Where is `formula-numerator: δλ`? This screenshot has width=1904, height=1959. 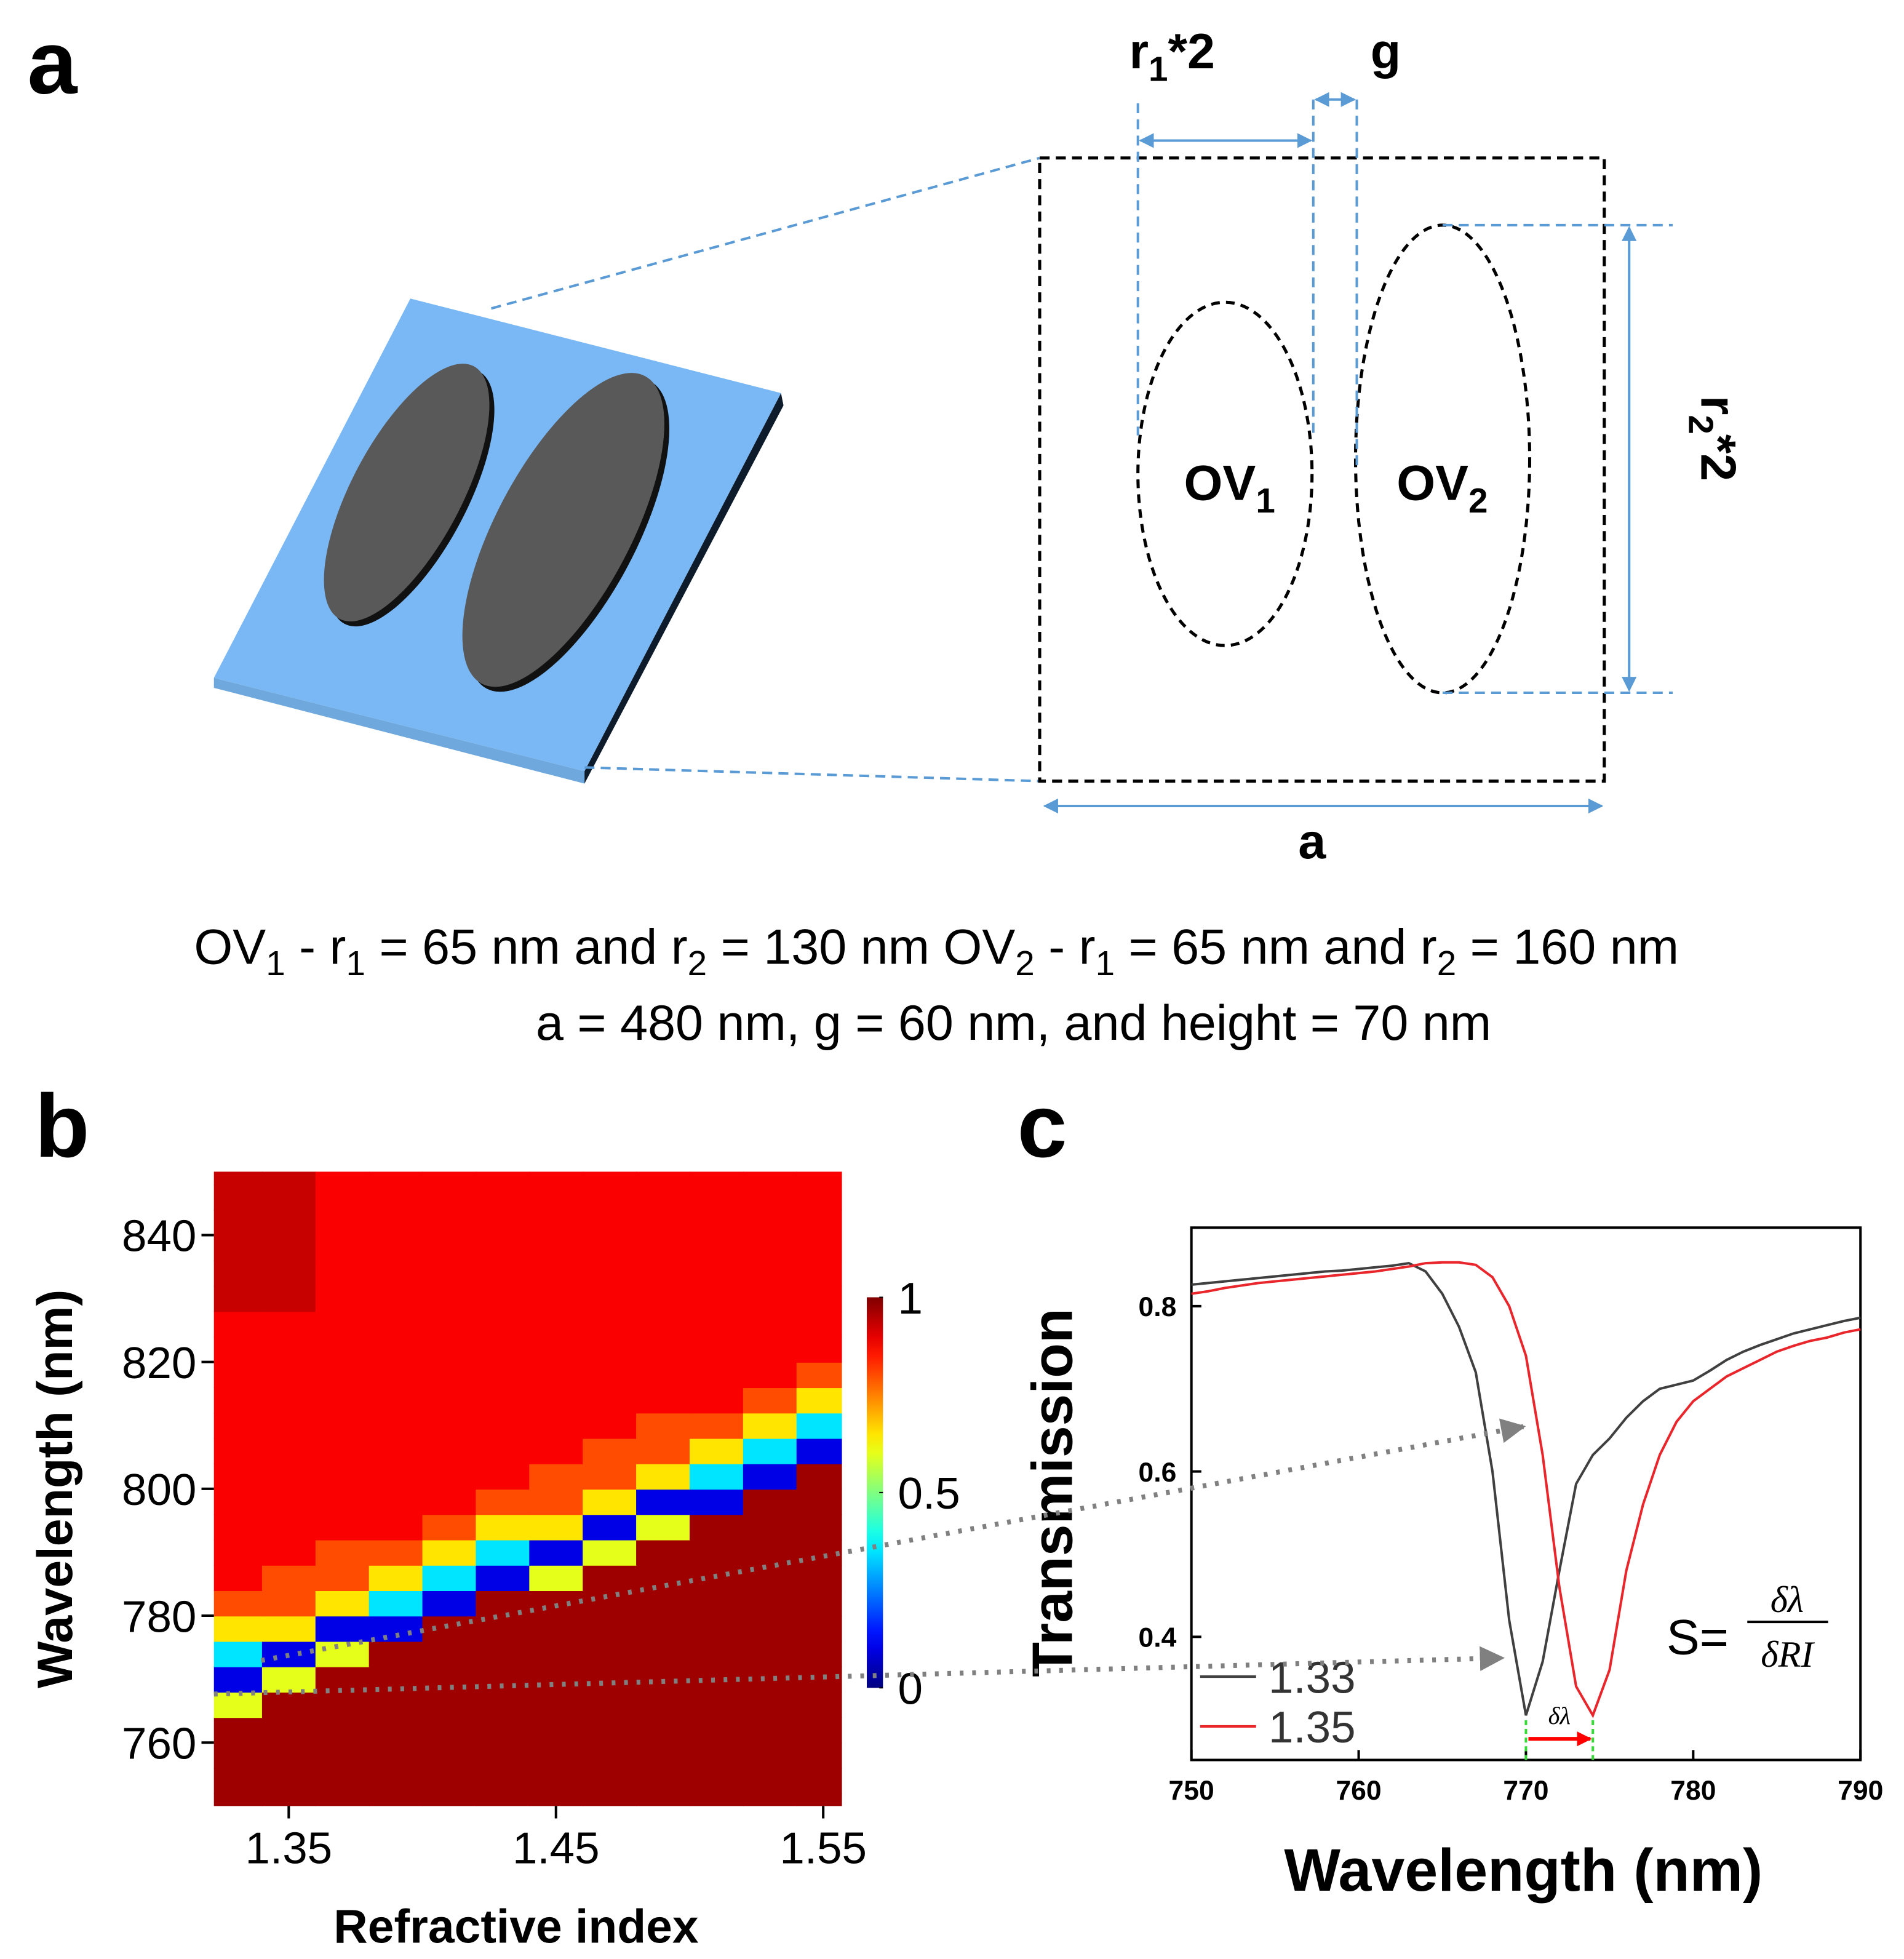
formula-numerator: δλ is located at coordinates (1787, 1600).